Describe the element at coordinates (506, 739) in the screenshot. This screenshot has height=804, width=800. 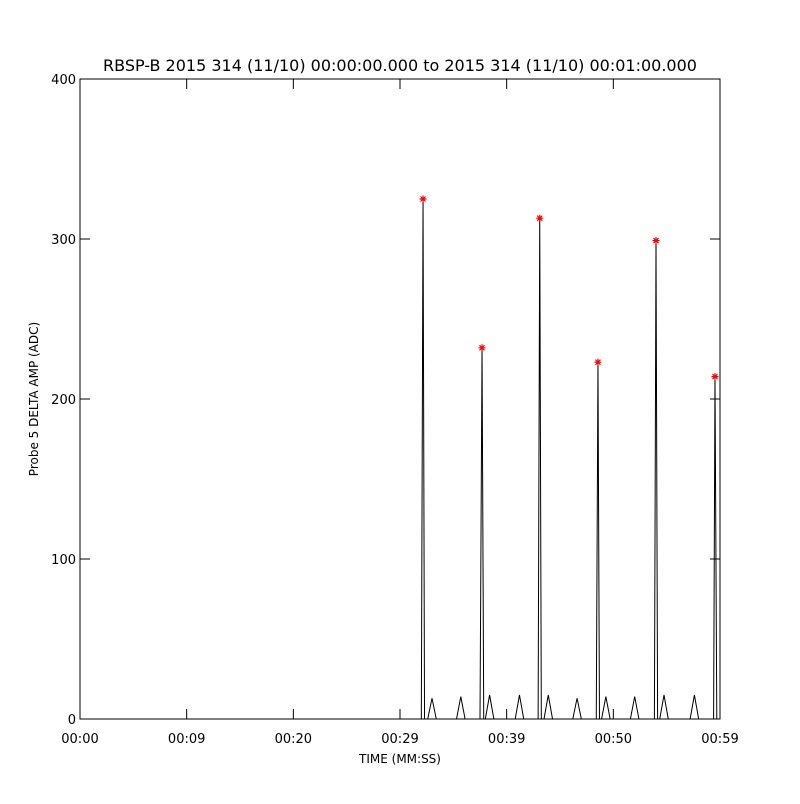
I see `x-tick-label: 00:39` at that location.